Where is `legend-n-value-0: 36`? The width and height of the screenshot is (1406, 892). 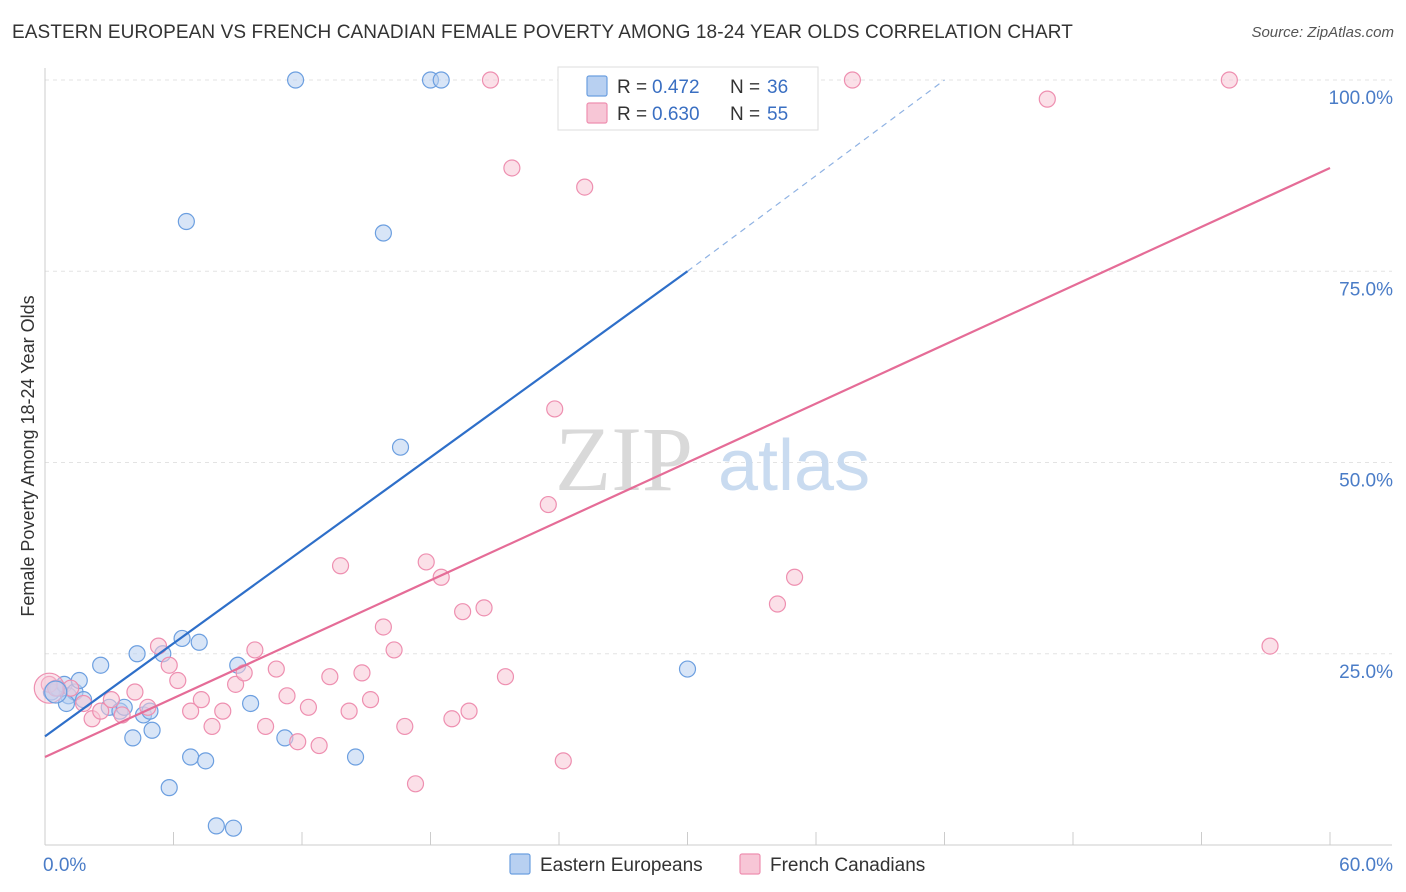 legend-n-value-0: 36 is located at coordinates (777, 87).